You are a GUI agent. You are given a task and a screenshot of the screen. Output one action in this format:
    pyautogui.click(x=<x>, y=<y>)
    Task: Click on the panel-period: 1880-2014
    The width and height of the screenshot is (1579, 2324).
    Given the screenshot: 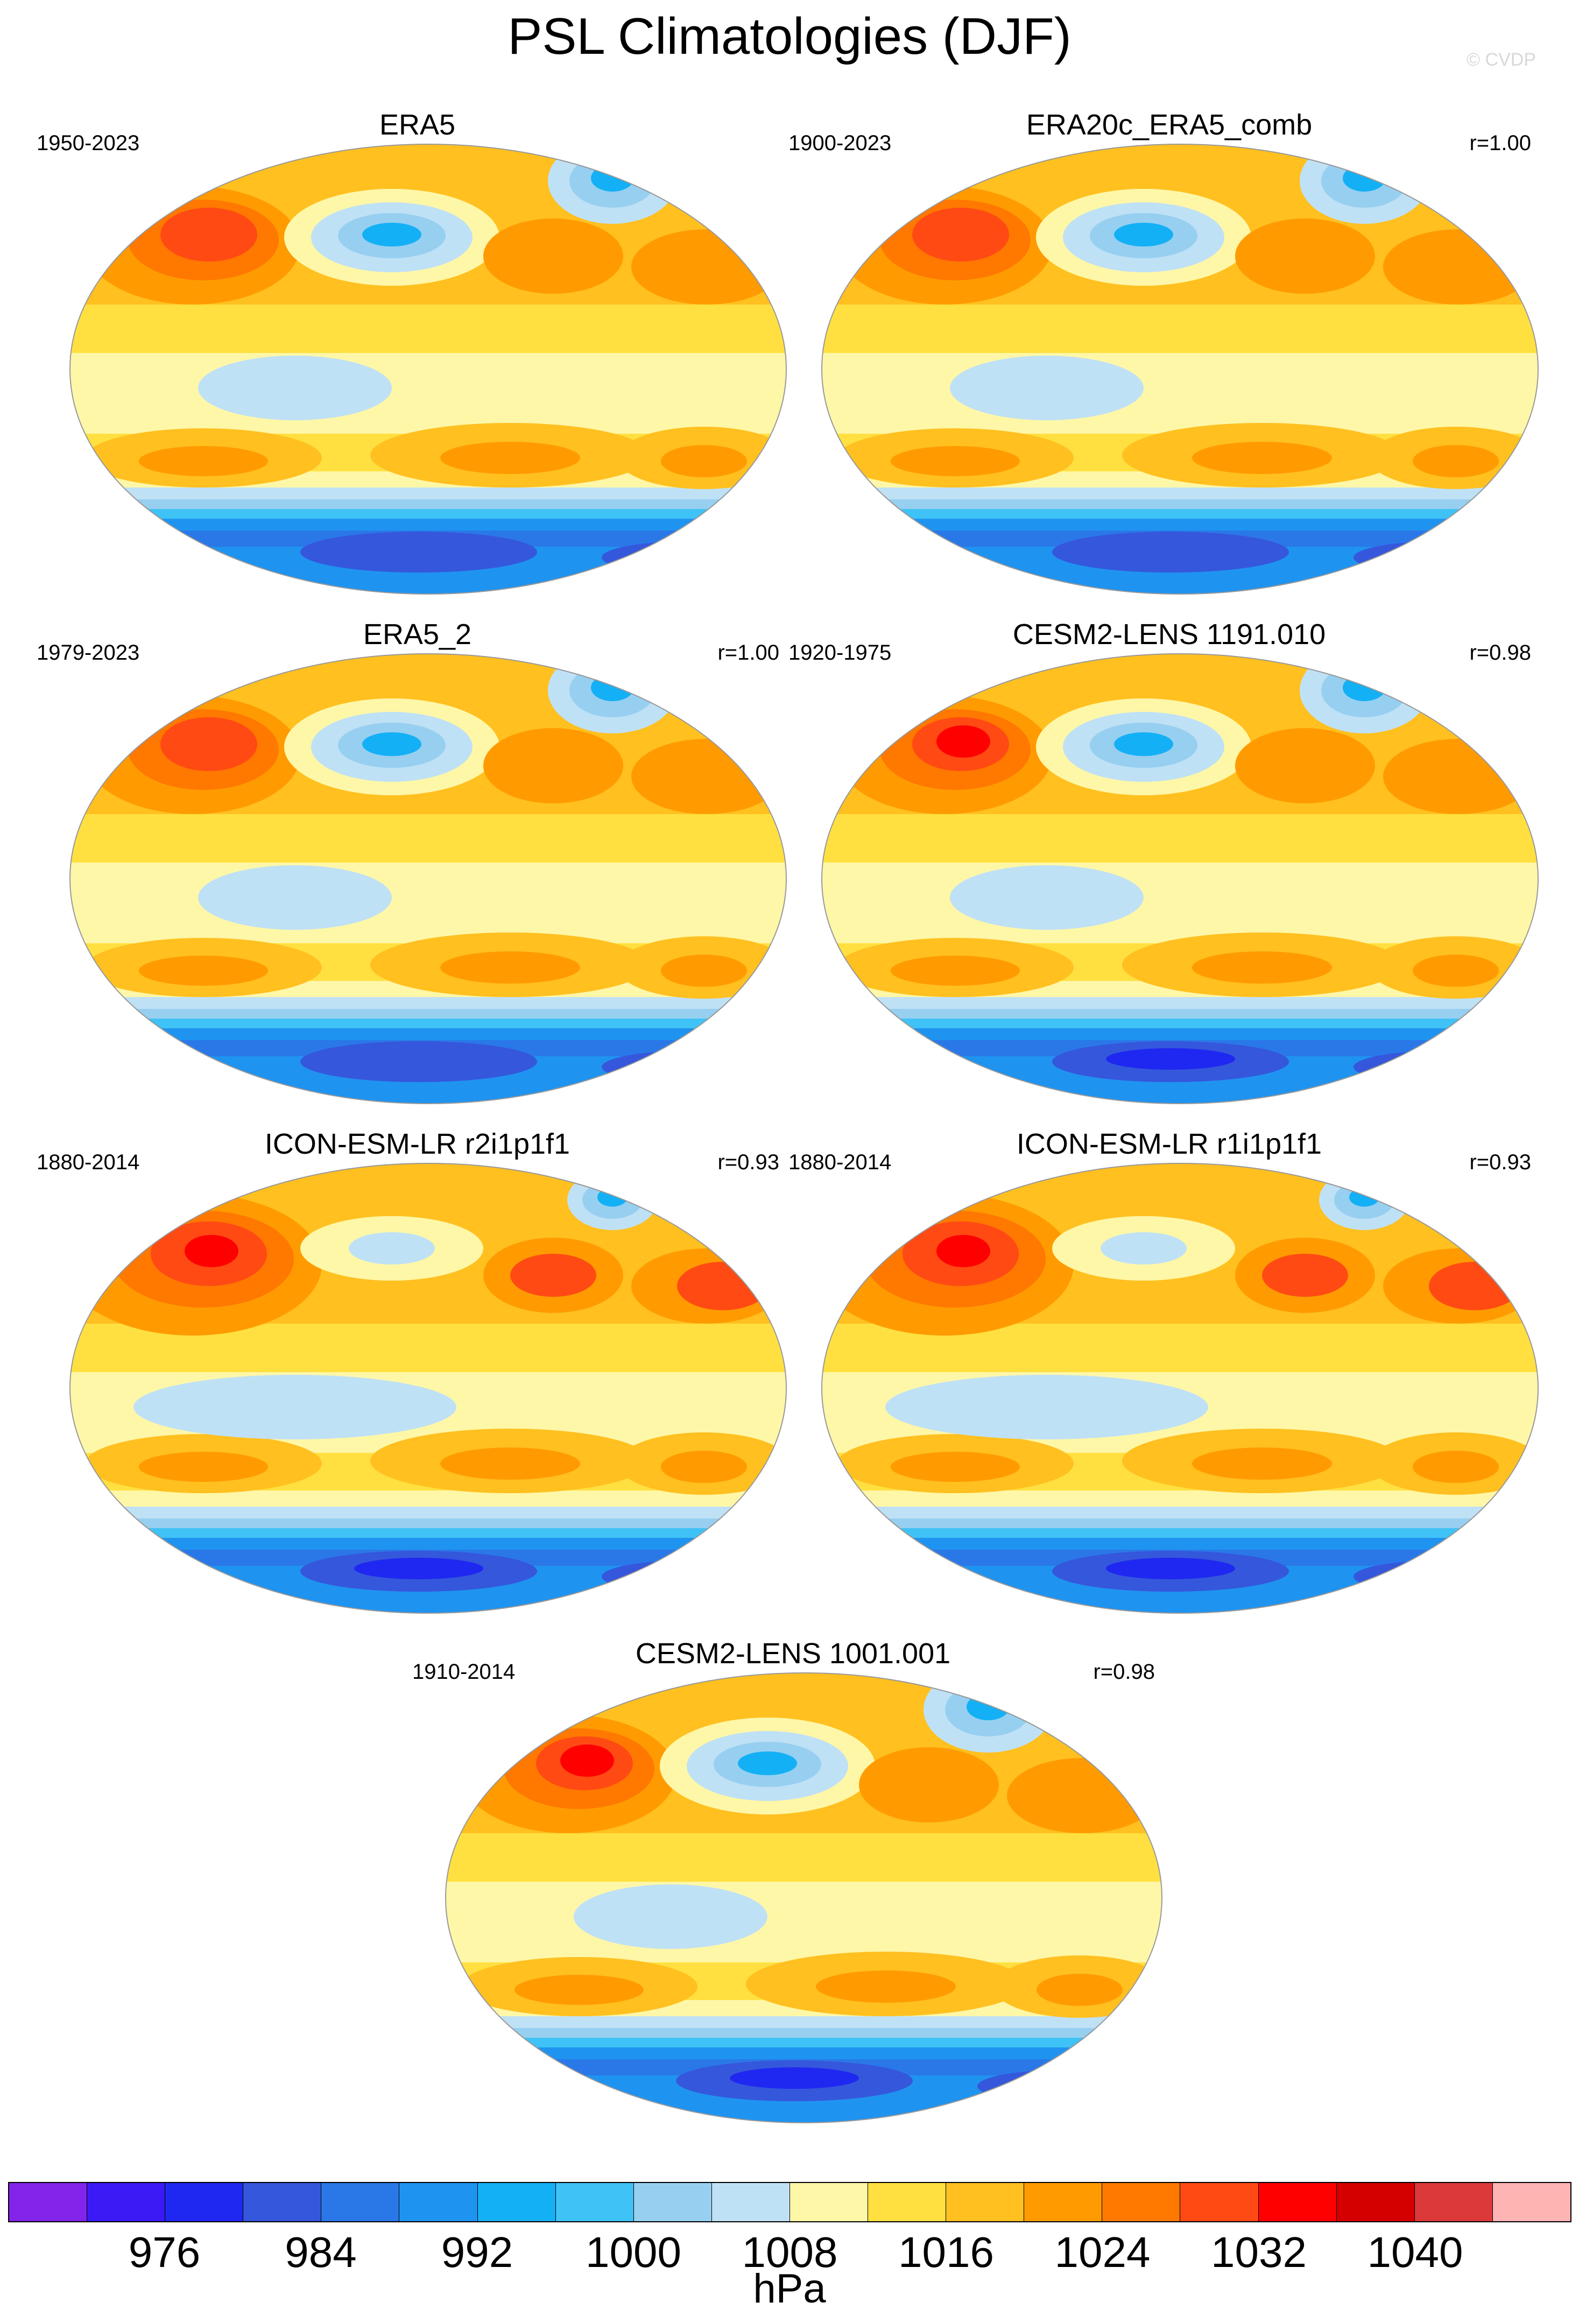 What is the action you would take?
    pyautogui.click(x=840, y=1162)
    